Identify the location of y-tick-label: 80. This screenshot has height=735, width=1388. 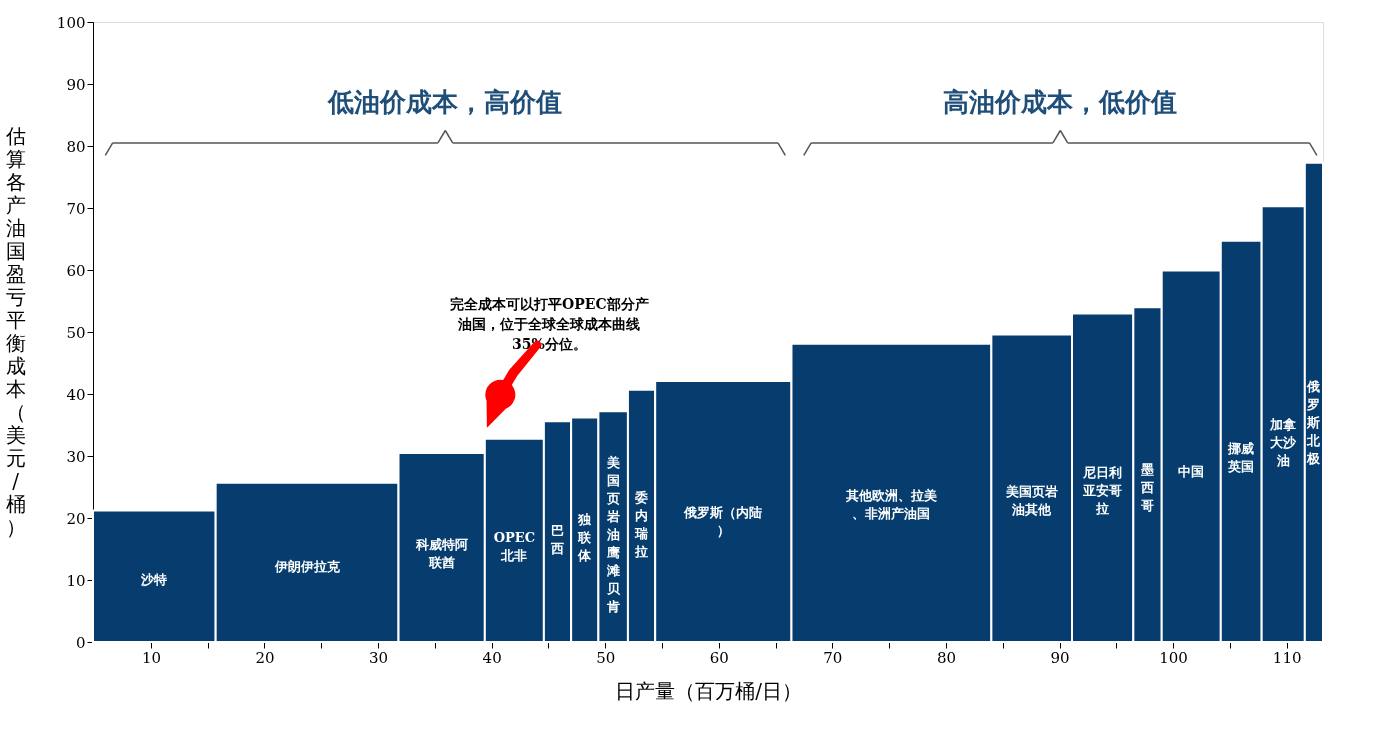
(76, 146).